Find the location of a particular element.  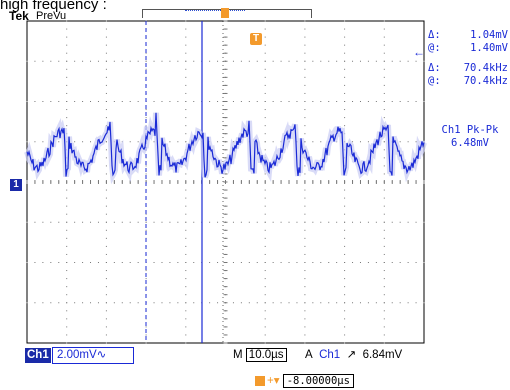

v-delta-value: 1.04mV is located at coordinates (489, 35).